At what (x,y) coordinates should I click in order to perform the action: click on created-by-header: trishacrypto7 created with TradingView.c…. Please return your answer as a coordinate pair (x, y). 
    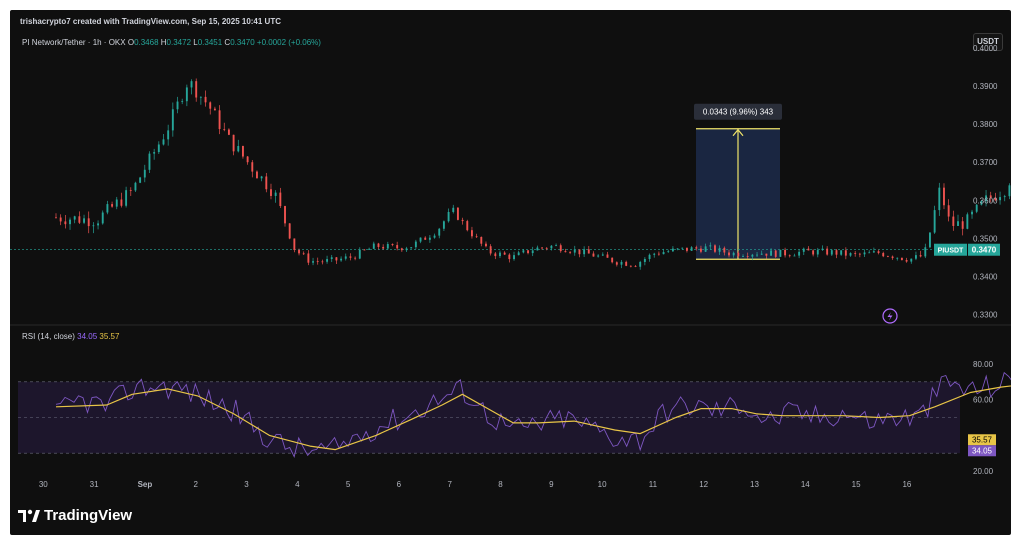
    Looking at the image, I should click on (150, 21).